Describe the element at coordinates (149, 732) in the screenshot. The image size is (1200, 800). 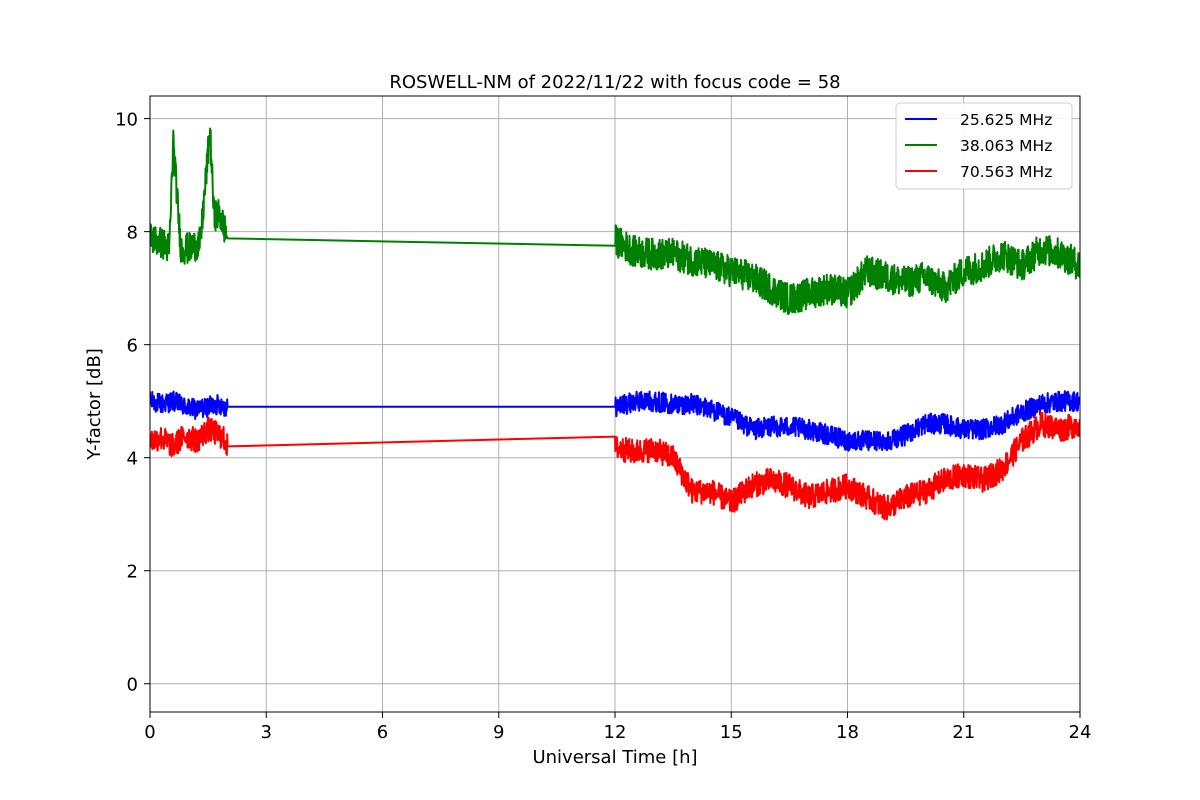
I see `x-tick-label: 0` at that location.